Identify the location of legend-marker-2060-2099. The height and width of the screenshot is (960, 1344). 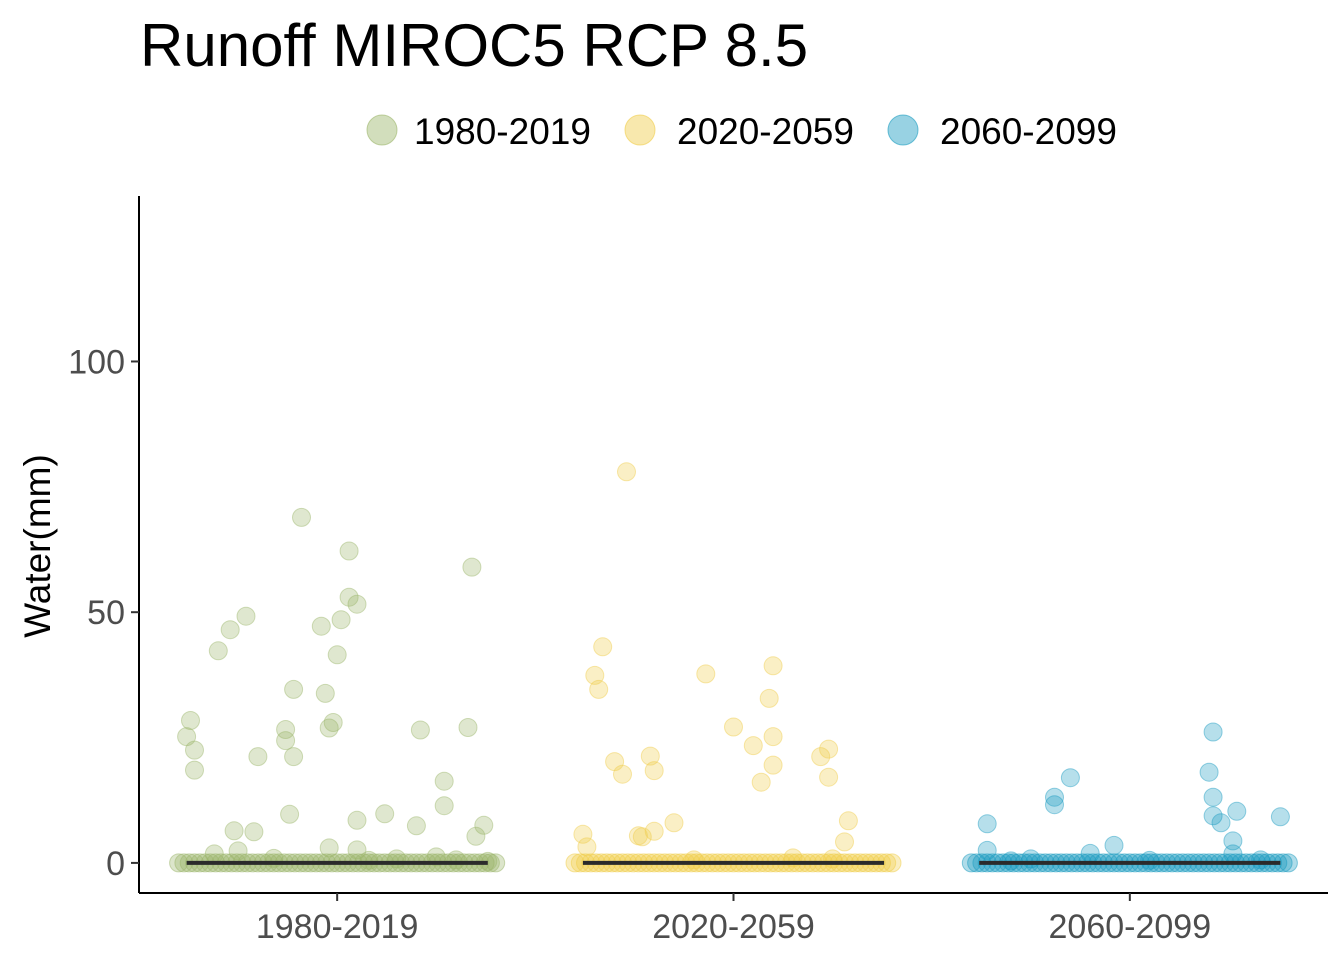
(903, 130).